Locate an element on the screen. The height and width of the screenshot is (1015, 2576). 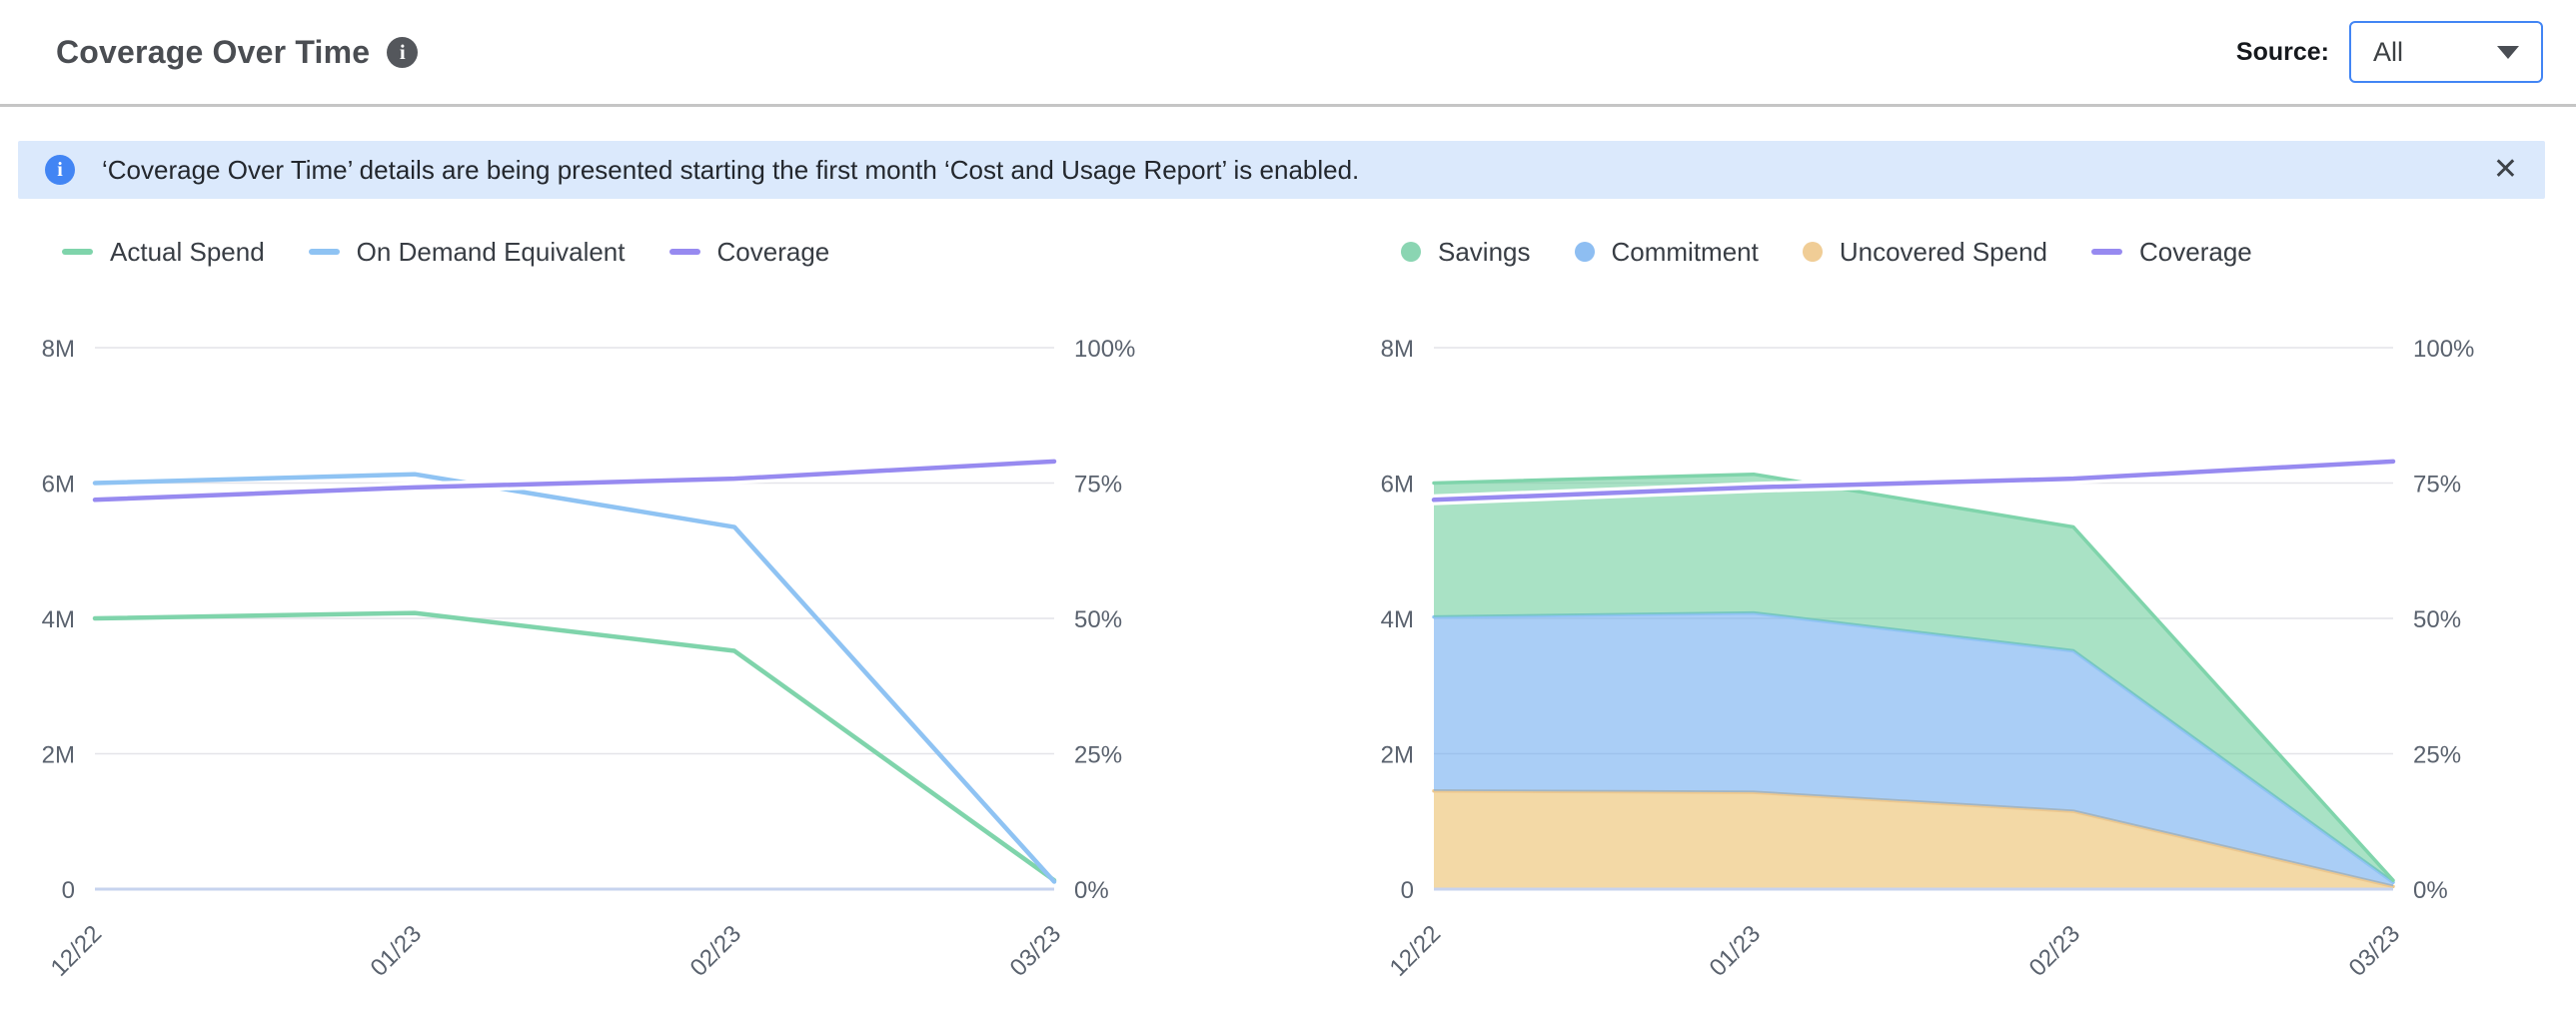
area-chart-legend: Savings Commitment Uncovered Spend Coverage is located at coordinates (1967, 252).